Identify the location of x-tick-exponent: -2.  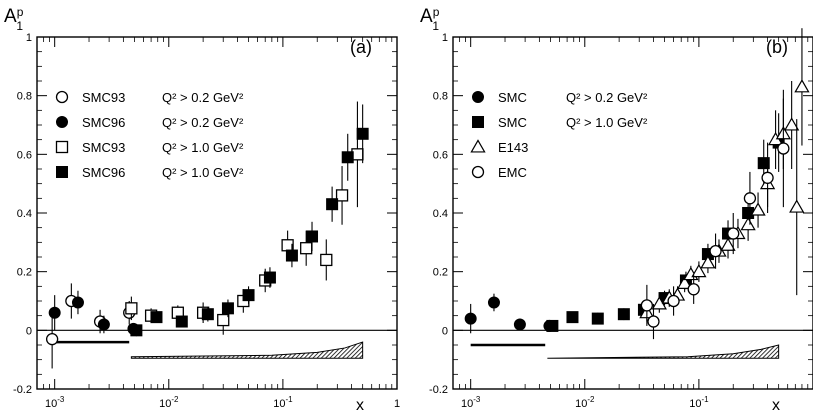
(175, 399).